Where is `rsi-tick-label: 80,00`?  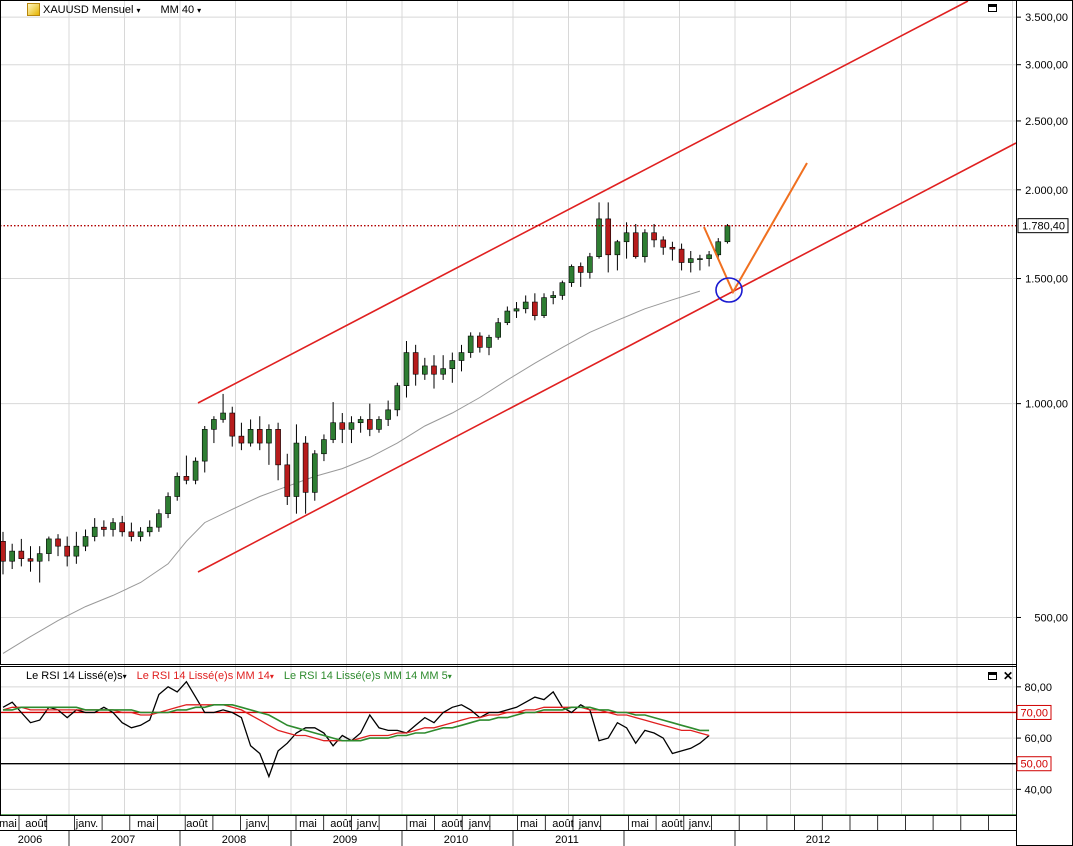 rsi-tick-label: 80,00 is located at coordinates (1038, 688).